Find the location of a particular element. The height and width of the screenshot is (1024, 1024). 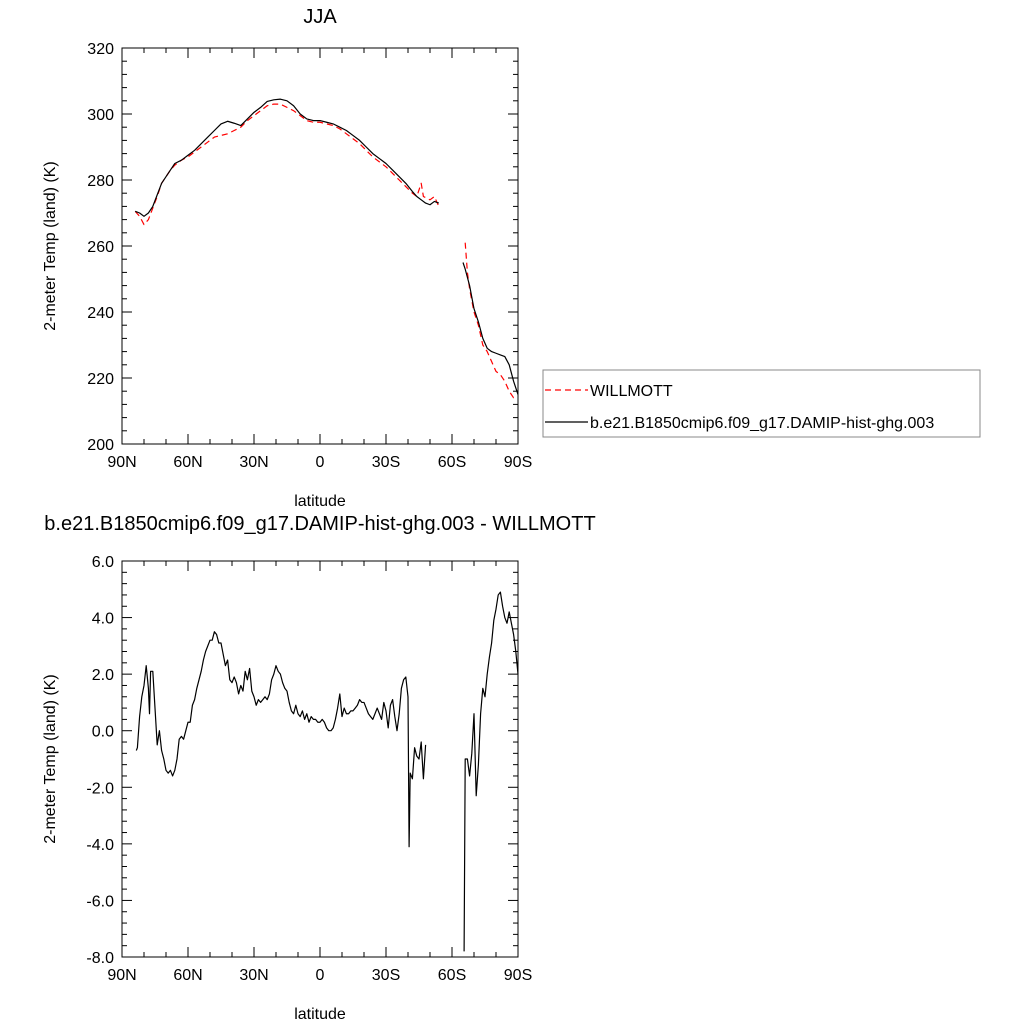

bottom-y-axis-label: 2-meter Temp (land) (K) is located at coordinates (50, 759).